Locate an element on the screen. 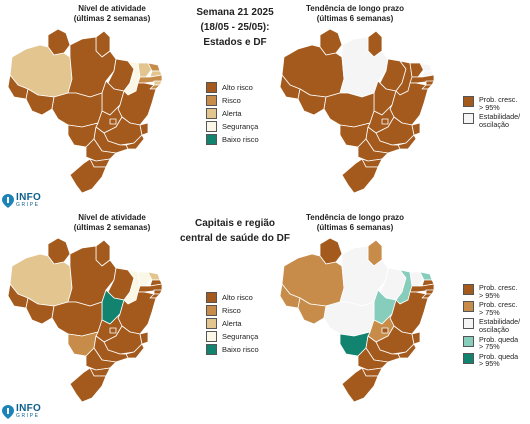  legend-item: Prob. queda > 95% is located at coordinates (491, 360).